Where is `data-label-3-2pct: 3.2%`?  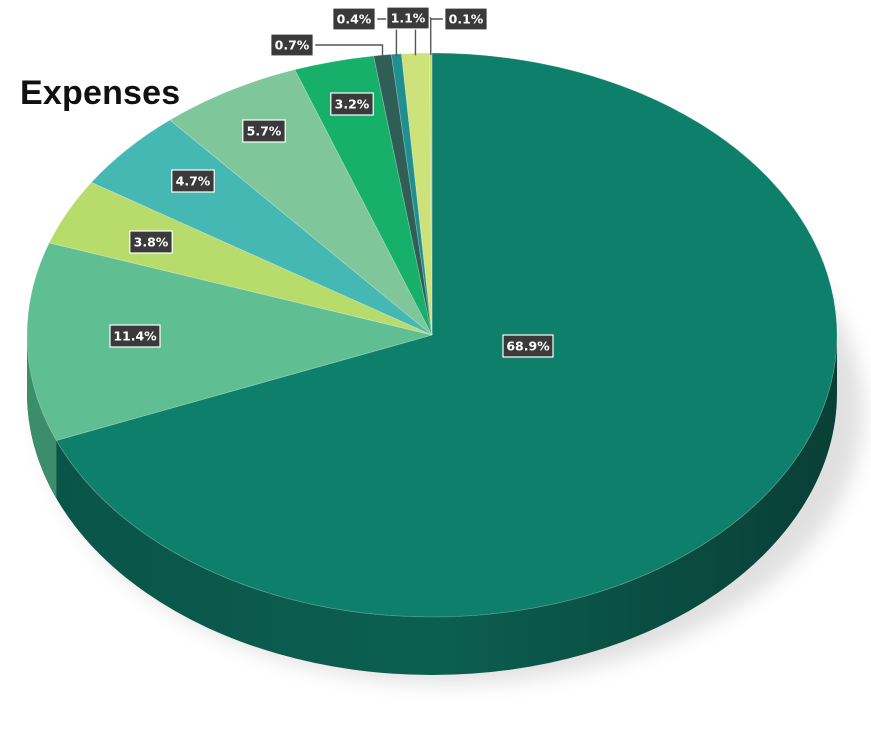 data-label-3-2pct: 3.2% is located at coordinates (352, 104).